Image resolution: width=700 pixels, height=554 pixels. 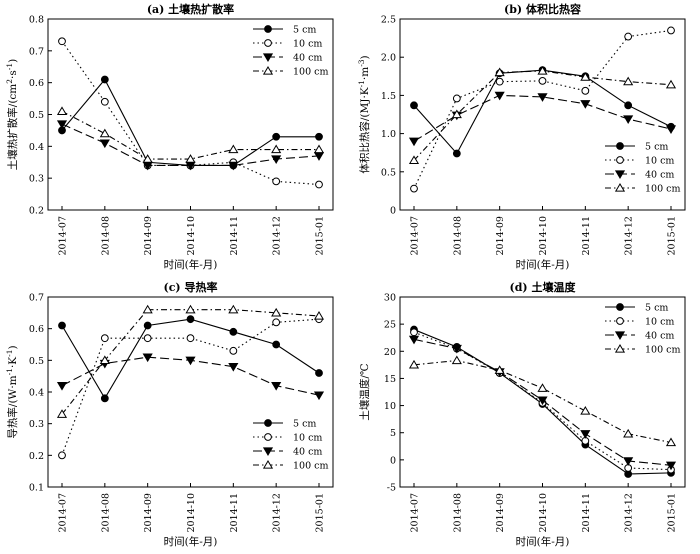 I want to click on y-tick-label: 0.4, so click(x=36, y=393).